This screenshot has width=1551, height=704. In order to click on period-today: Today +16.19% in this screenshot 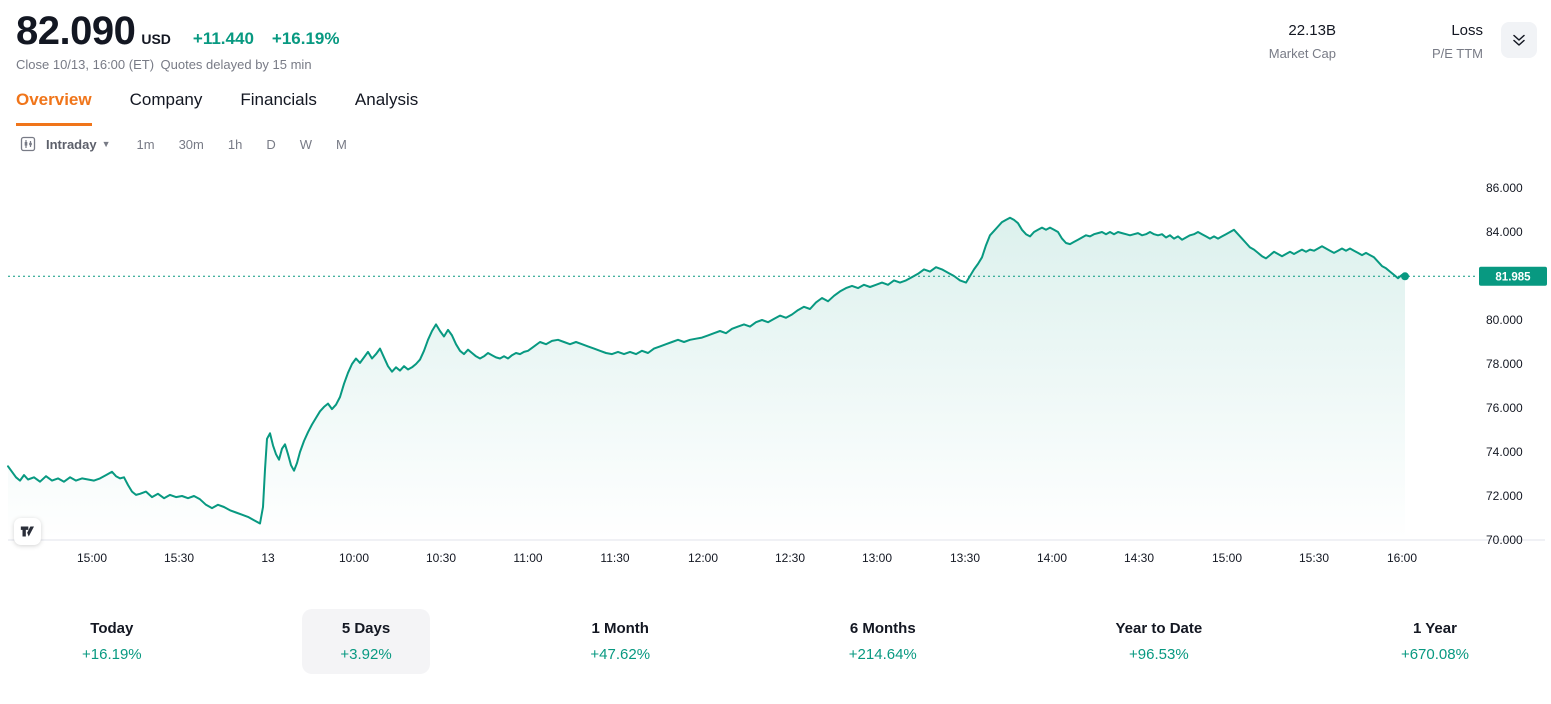, I will do `click(112, 641)`.